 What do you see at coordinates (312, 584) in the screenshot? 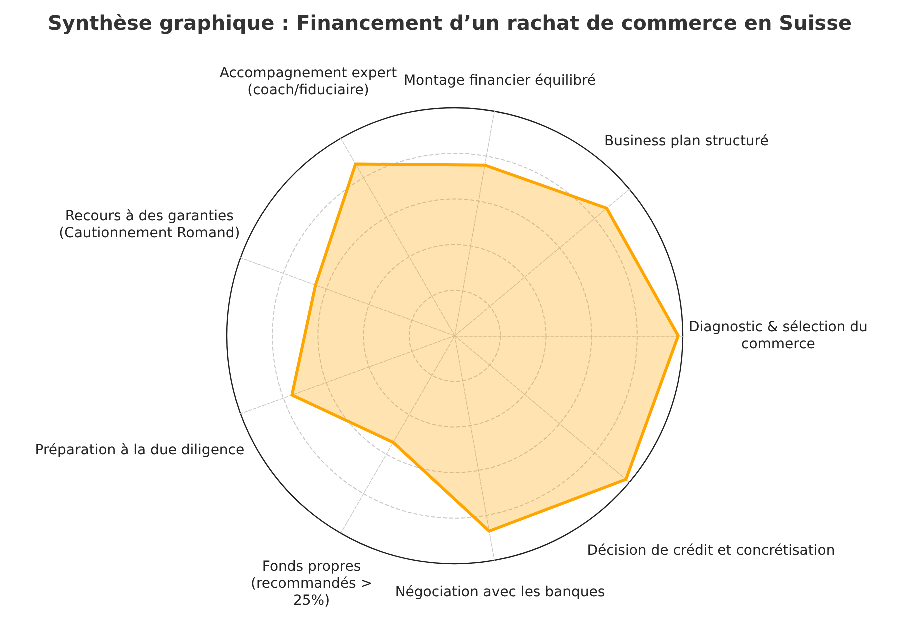
I see `spoke-label: Fonds propres (recommandés > 25%)` at bounding box center [312, 584].